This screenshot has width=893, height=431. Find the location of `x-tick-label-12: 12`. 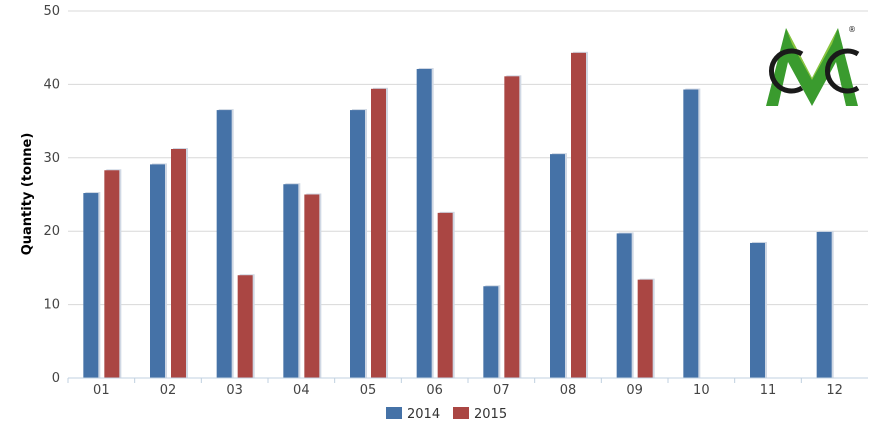

x-tick-label-12: 12 is located at coordinates (834, 390).